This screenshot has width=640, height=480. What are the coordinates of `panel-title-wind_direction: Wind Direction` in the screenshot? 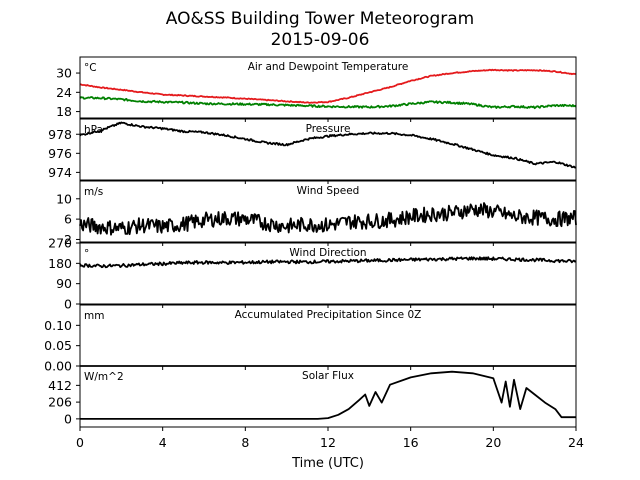 It's located at (327, 253).